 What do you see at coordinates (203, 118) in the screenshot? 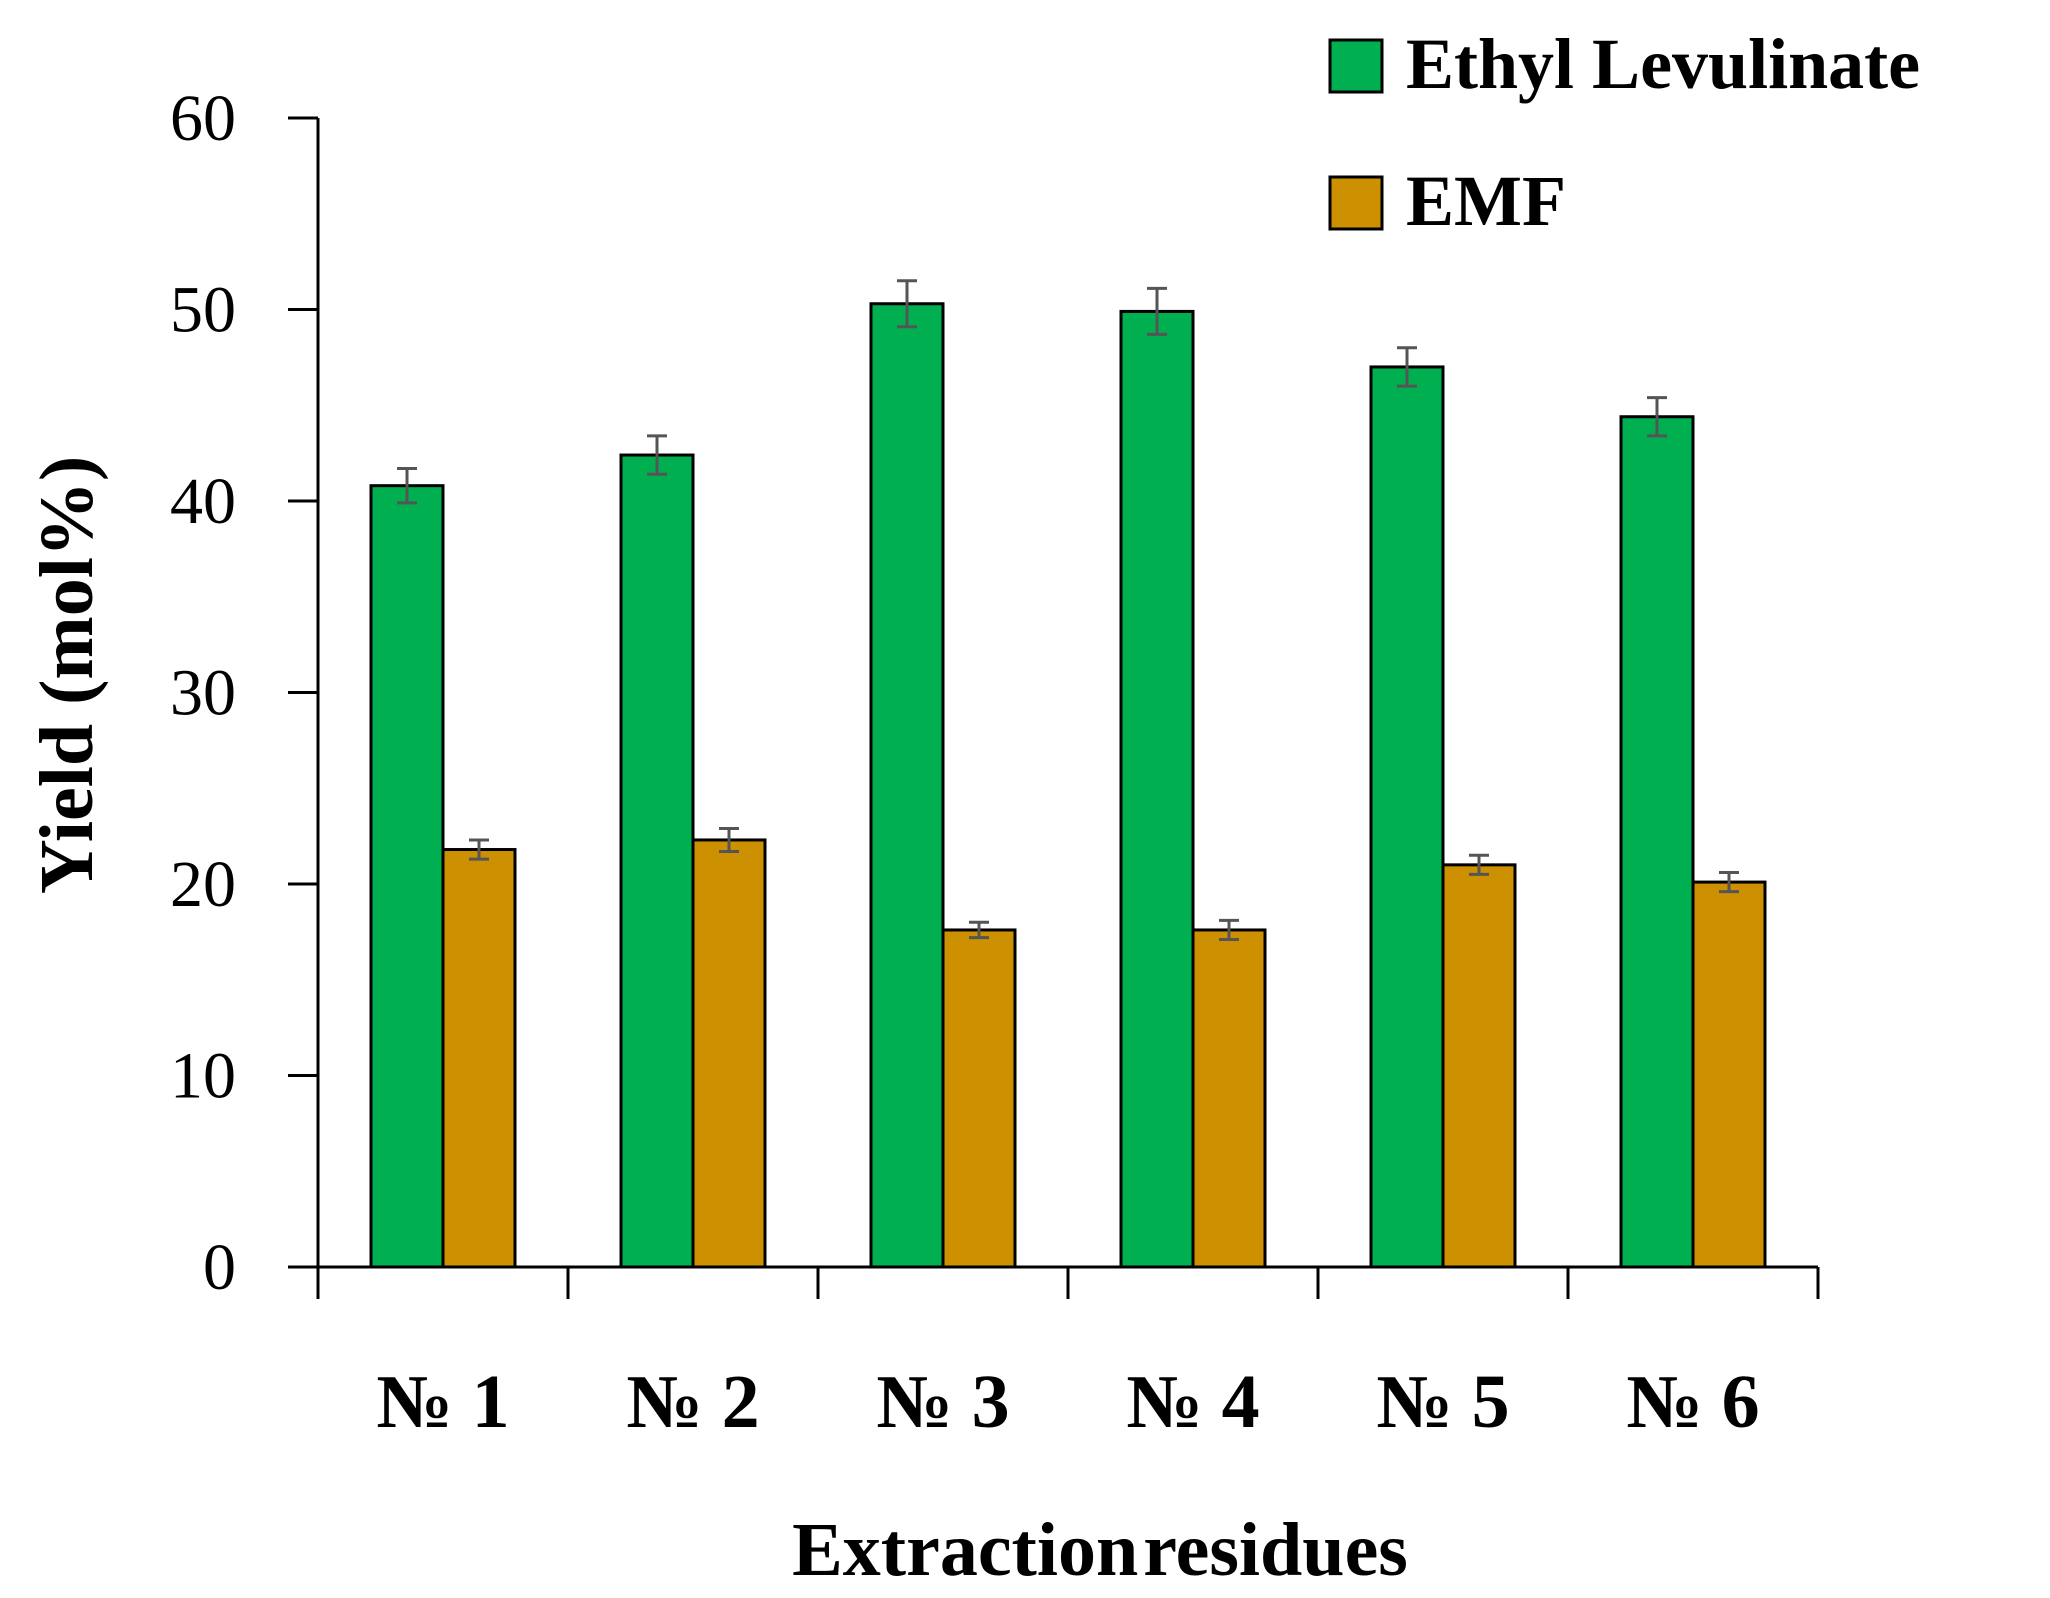
I see `y-tick-label: 60` at bounding box center [203, 118].